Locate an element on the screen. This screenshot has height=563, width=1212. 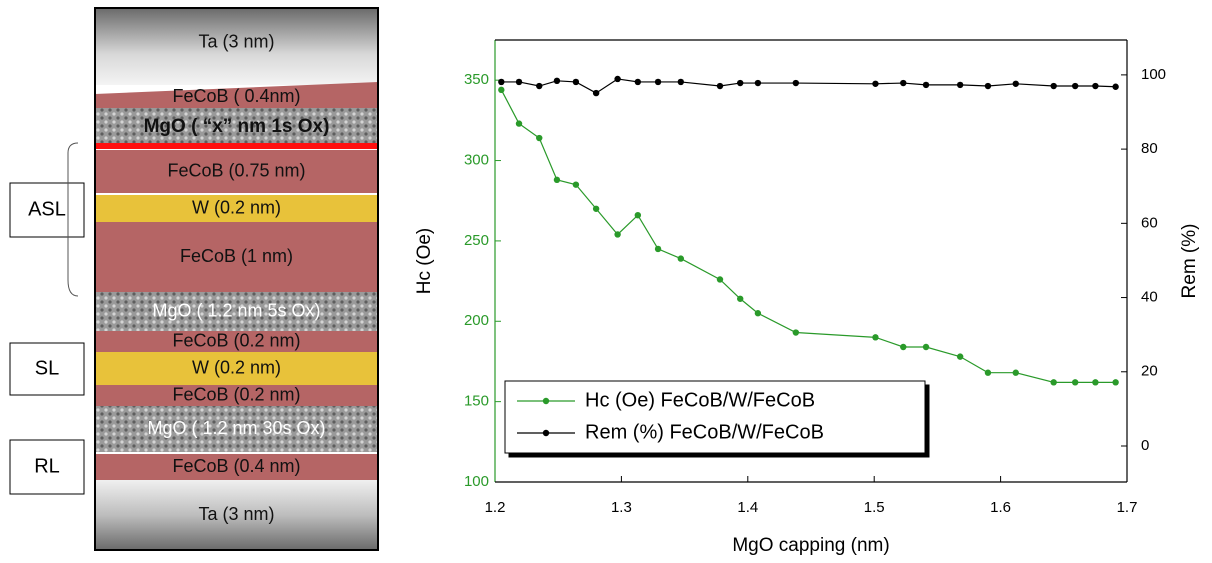
layer-label: FeCoB (0.75 nm) is located at coordinates (236, 170).